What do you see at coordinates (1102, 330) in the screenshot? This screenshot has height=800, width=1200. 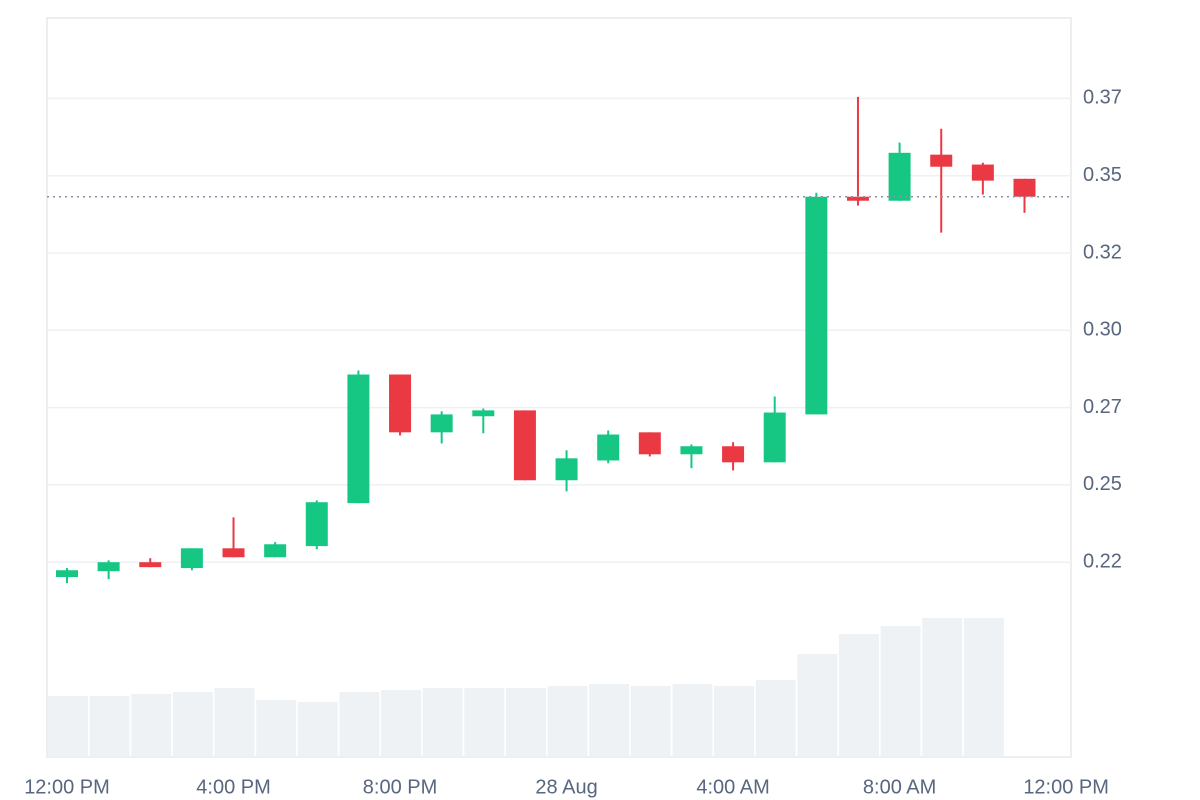 I see `y-tick-label: 0.30` at bounding box center [1102, 330].